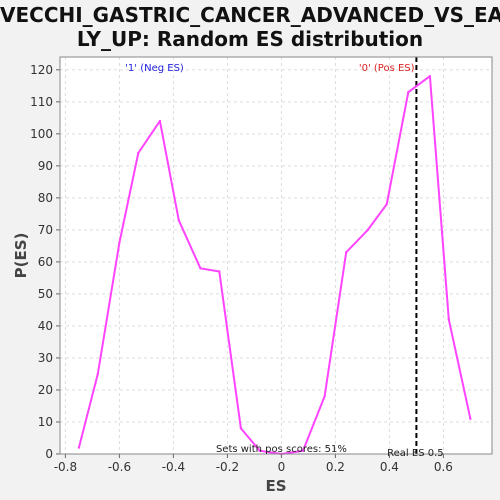  What do you see at coordinates (443, 467) in the screenshot?
I see `x-tick-label: 0.6` at bounding box center [443, 467].